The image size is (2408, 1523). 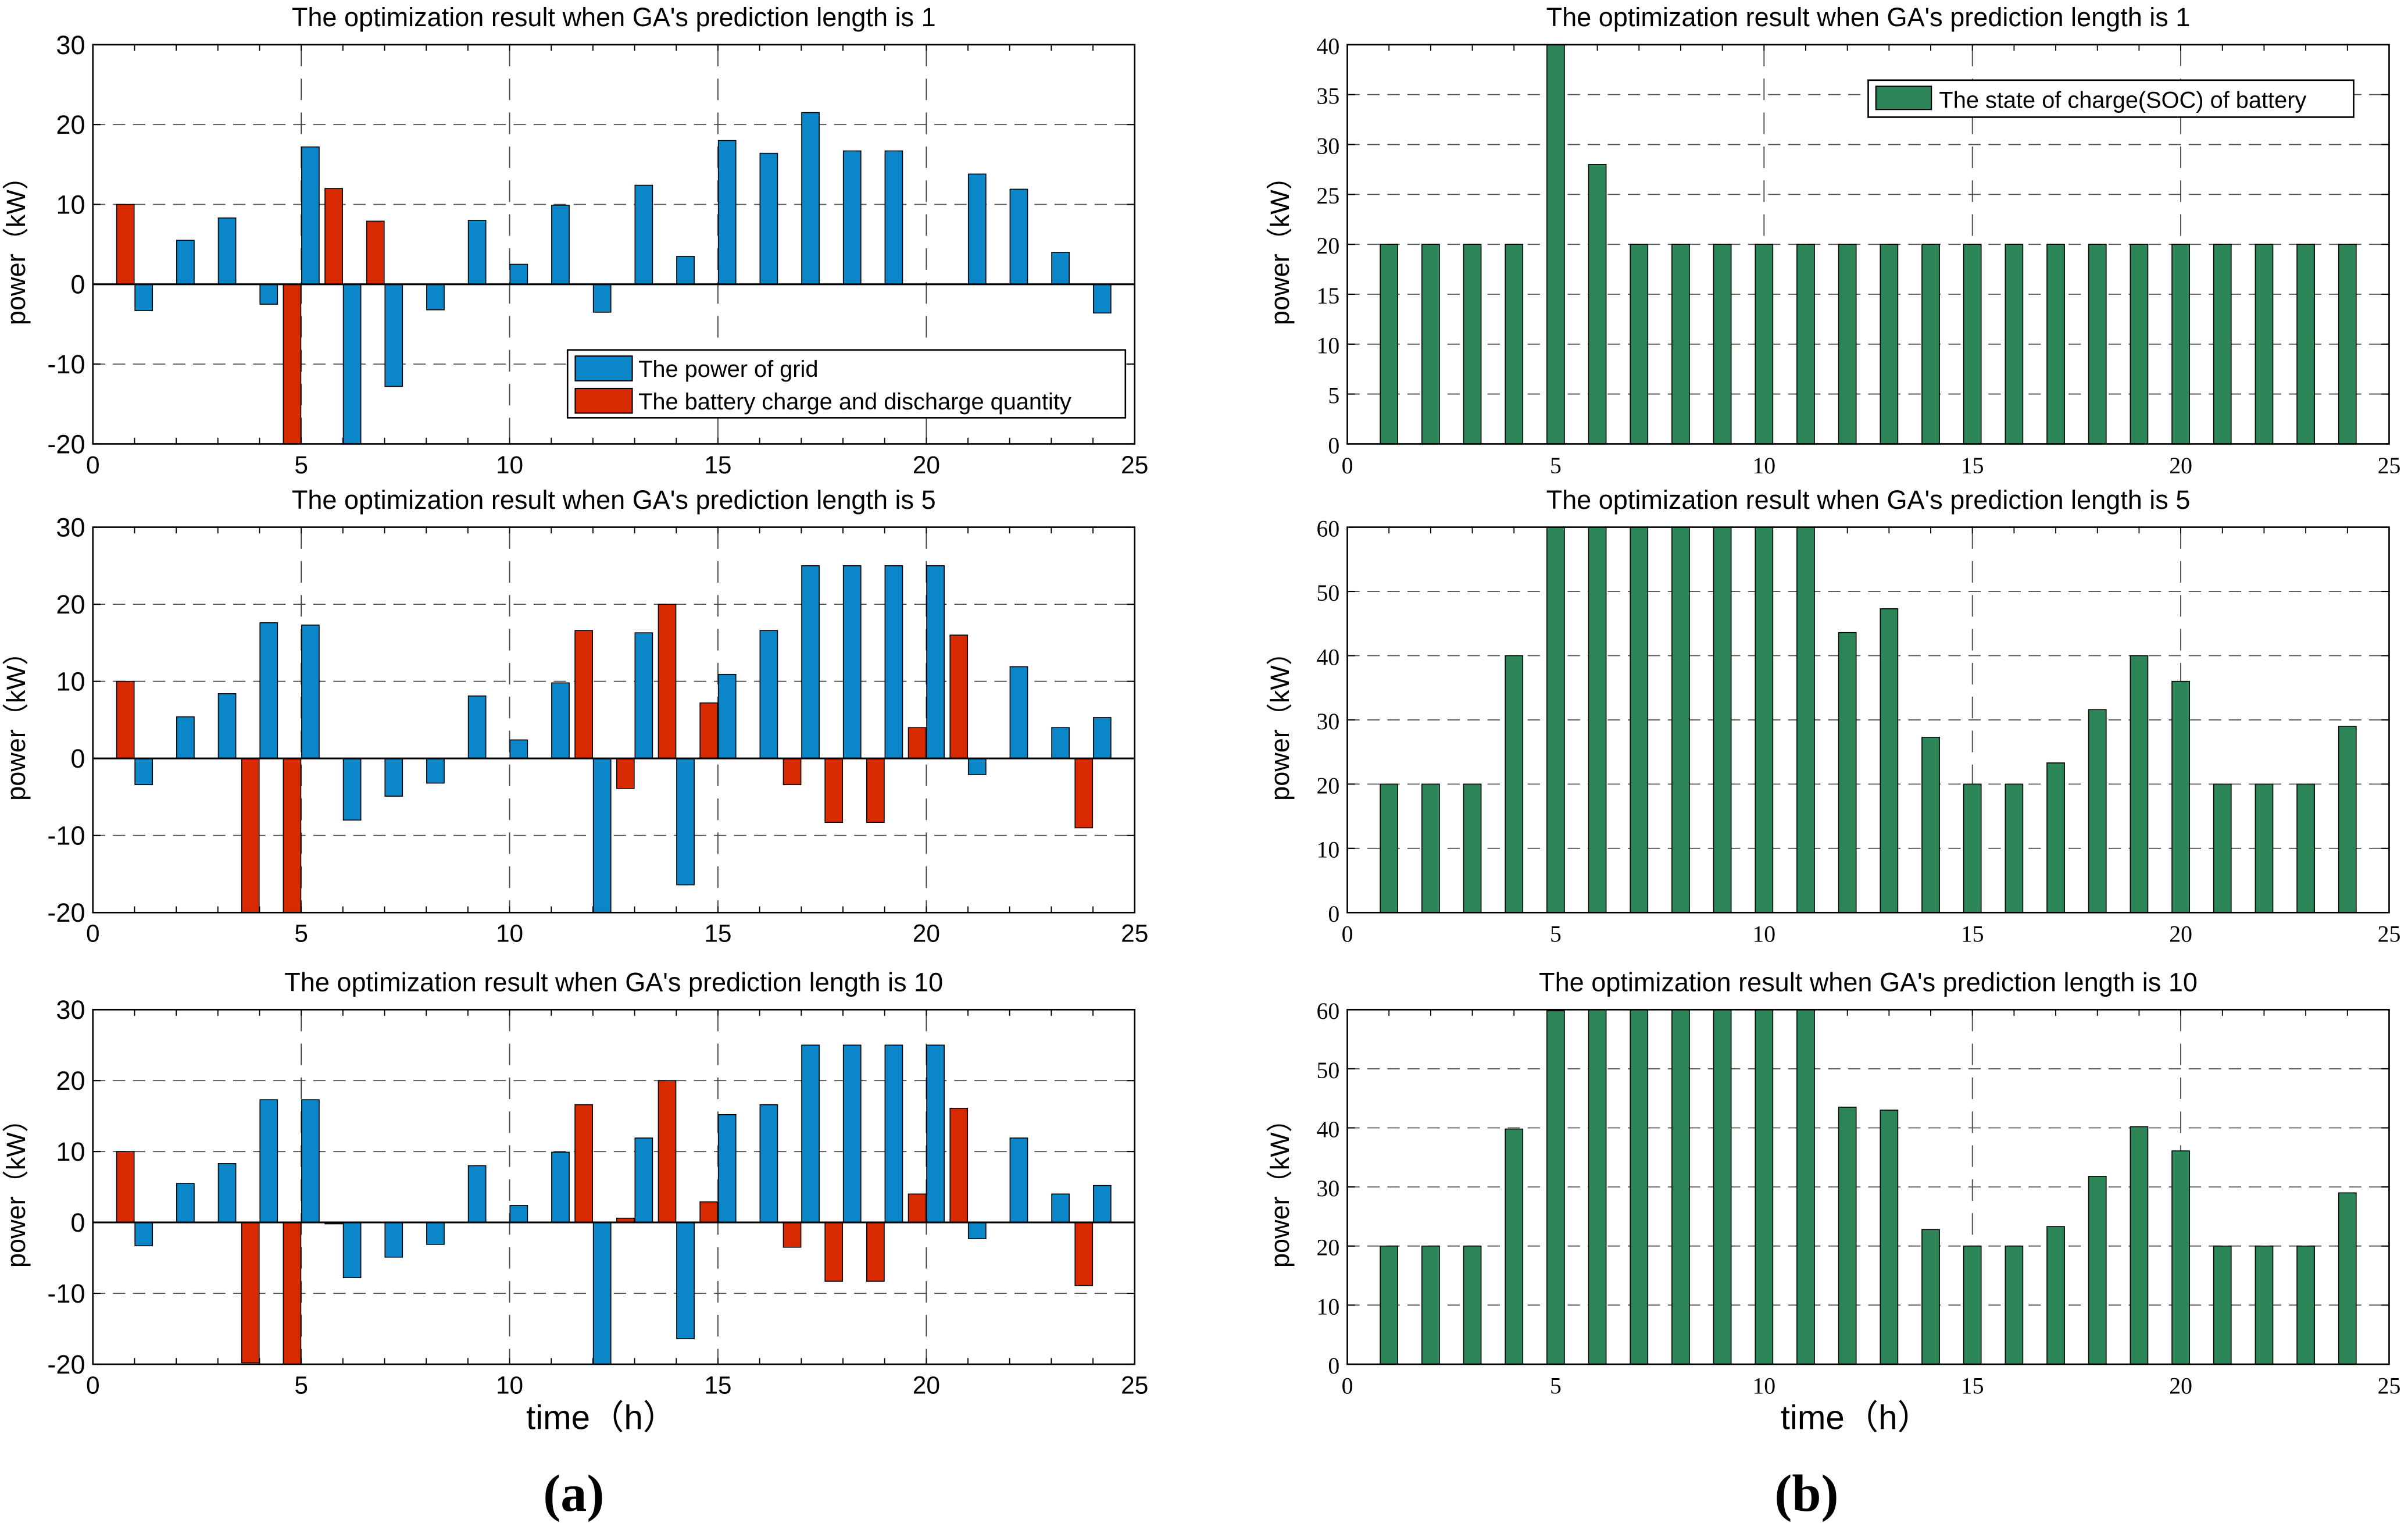 What do you see at coordinates (926, 1385) in the screenshot?
I see `x-tick-label: 20` at bounding box center [926, 1385].